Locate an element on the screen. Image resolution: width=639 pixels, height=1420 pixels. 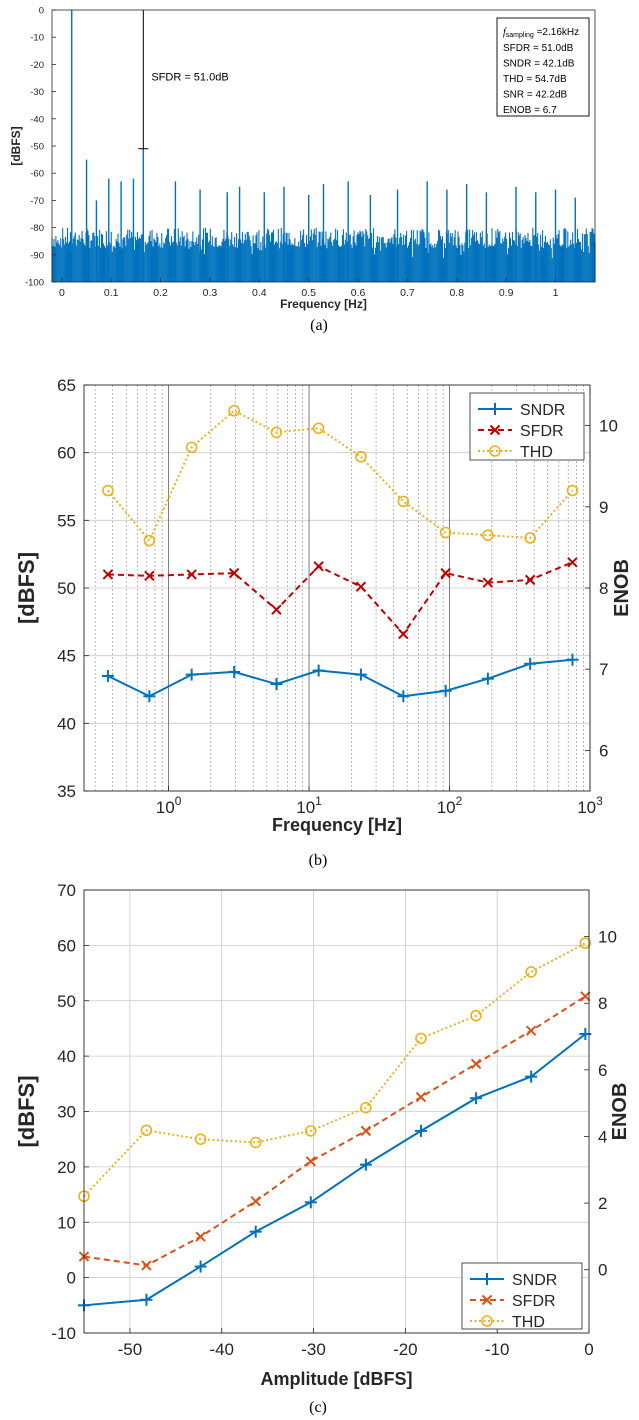
panel-c-xtick-label: -30 is located at coordinates (313, 1349).